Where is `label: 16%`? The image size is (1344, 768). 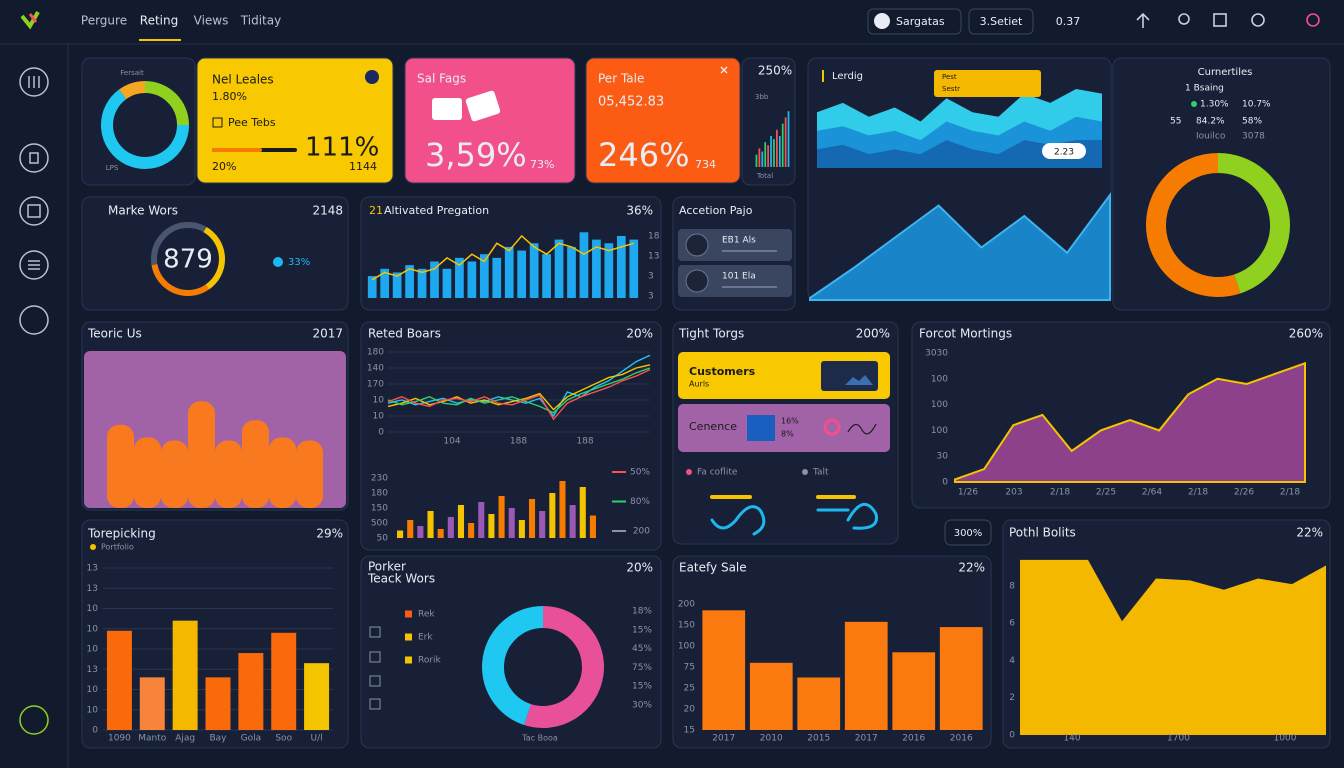
label: 16% is located at coordinates (790, 421).